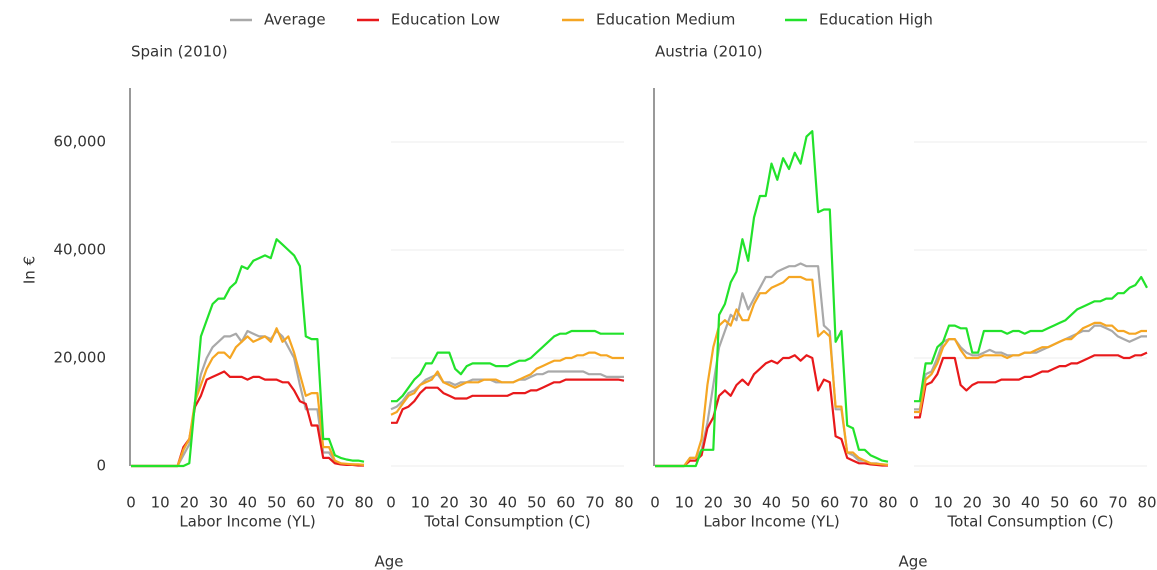 This screenshot has height=570, width=1157. What do you see at coordinates (295, 20) in the screenshot?
I see `legend-label: Average` at bounding box center [295, 20].